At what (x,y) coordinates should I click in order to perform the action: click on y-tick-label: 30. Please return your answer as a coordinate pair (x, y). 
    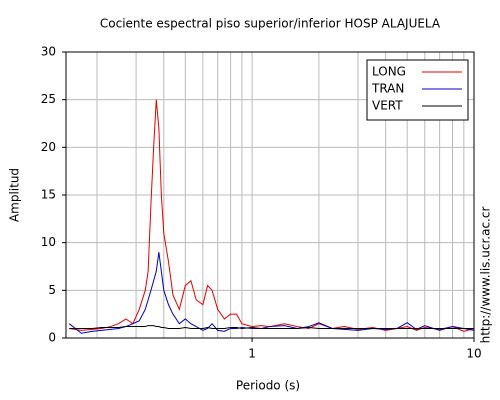
    Looking at the image, I should click on (48, 52).